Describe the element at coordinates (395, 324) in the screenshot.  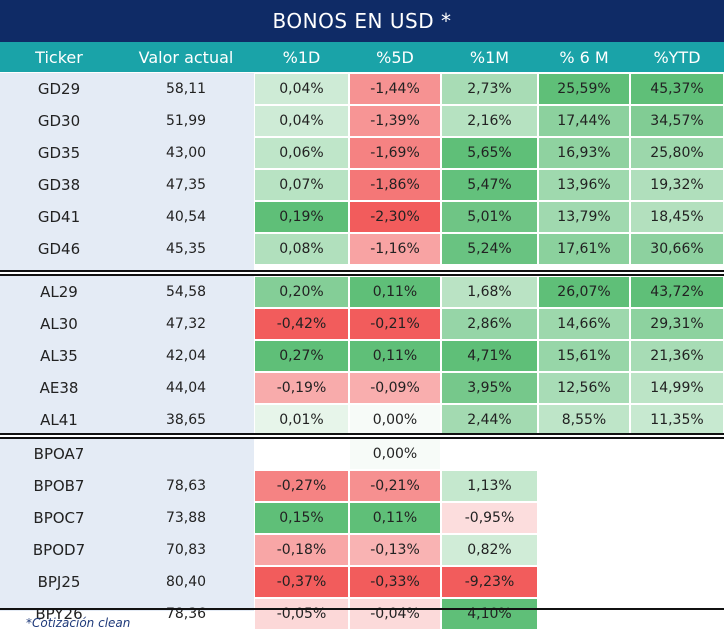
I see `cell-pct-5d: -0,21%` at that location.